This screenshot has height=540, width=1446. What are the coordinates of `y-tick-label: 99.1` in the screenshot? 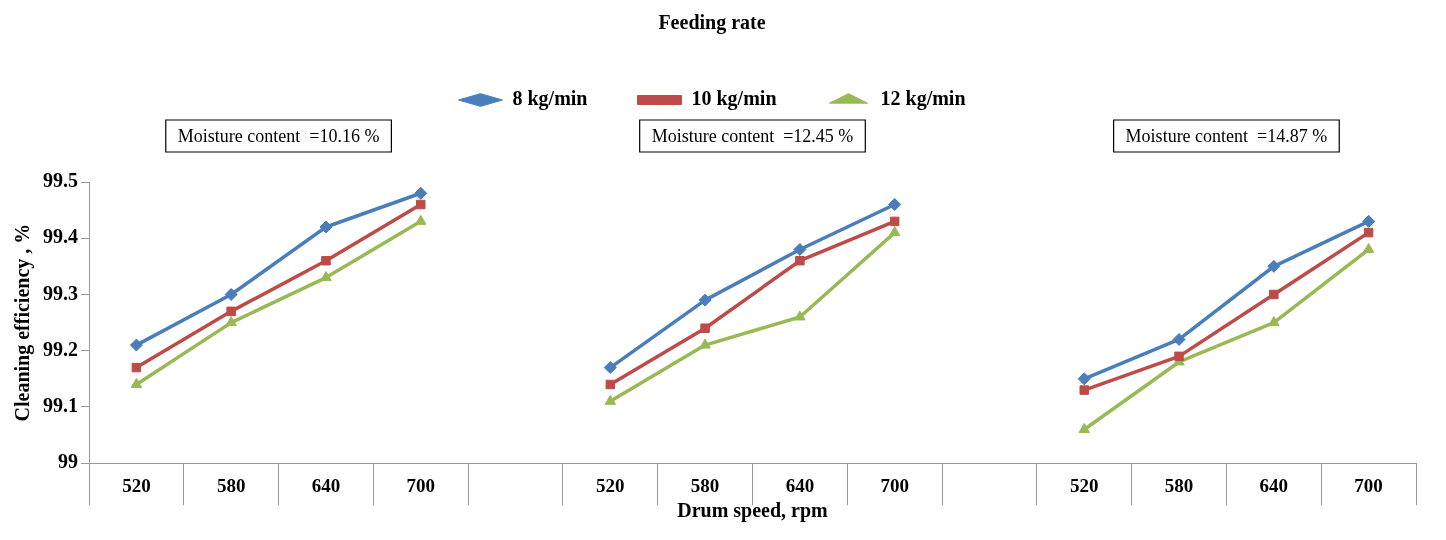 It's located at (60, 405).